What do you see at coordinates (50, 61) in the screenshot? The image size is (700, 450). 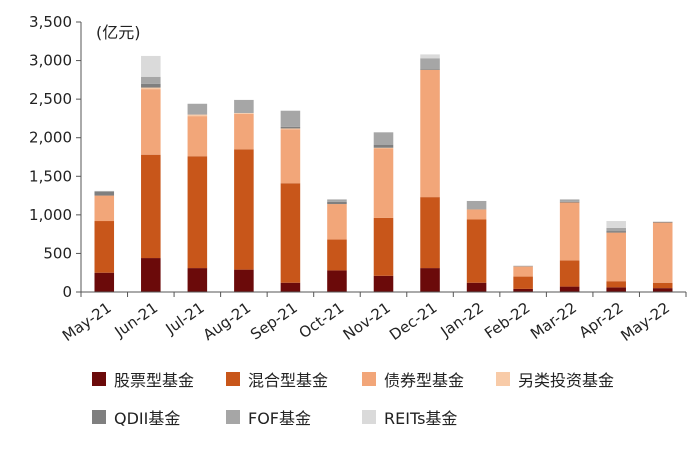 I see `y-tick-label: 3,000` at bounding box center [50, 61].